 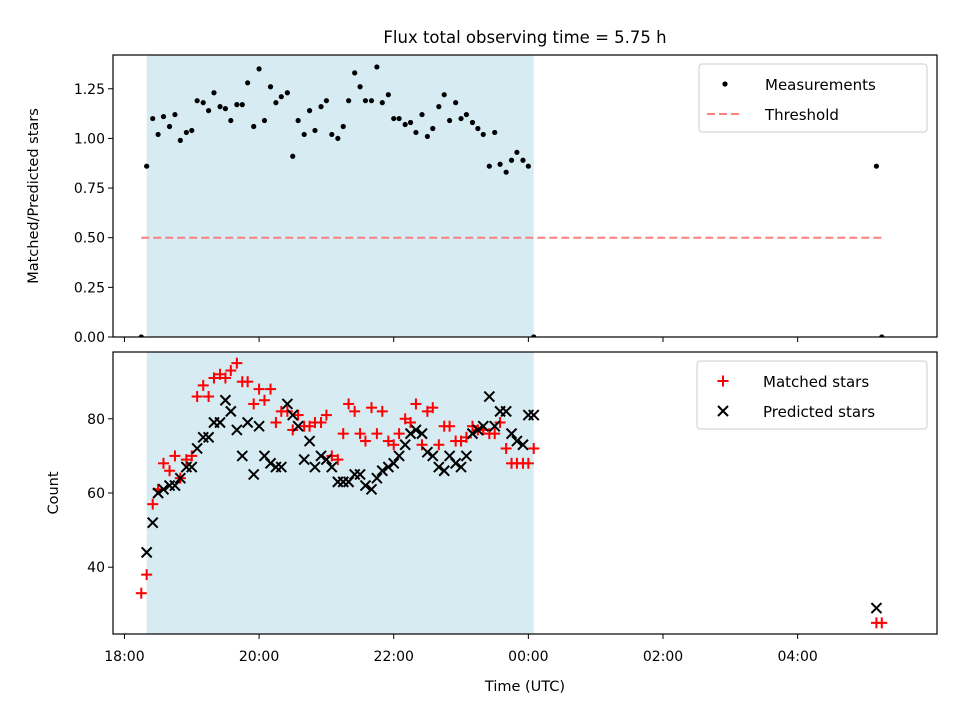 I want to click on y-axis-label: Matched/Predicted stars, so click(x=34, y=196).